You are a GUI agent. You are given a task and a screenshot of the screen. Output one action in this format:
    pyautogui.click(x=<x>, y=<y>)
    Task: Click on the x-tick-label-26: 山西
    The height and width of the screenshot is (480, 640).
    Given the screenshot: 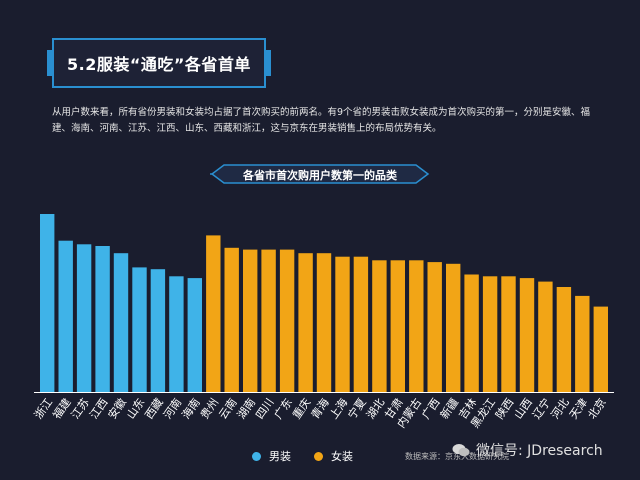 What is the action you would take?
    pyautogui.click(x=523, y=408)
    